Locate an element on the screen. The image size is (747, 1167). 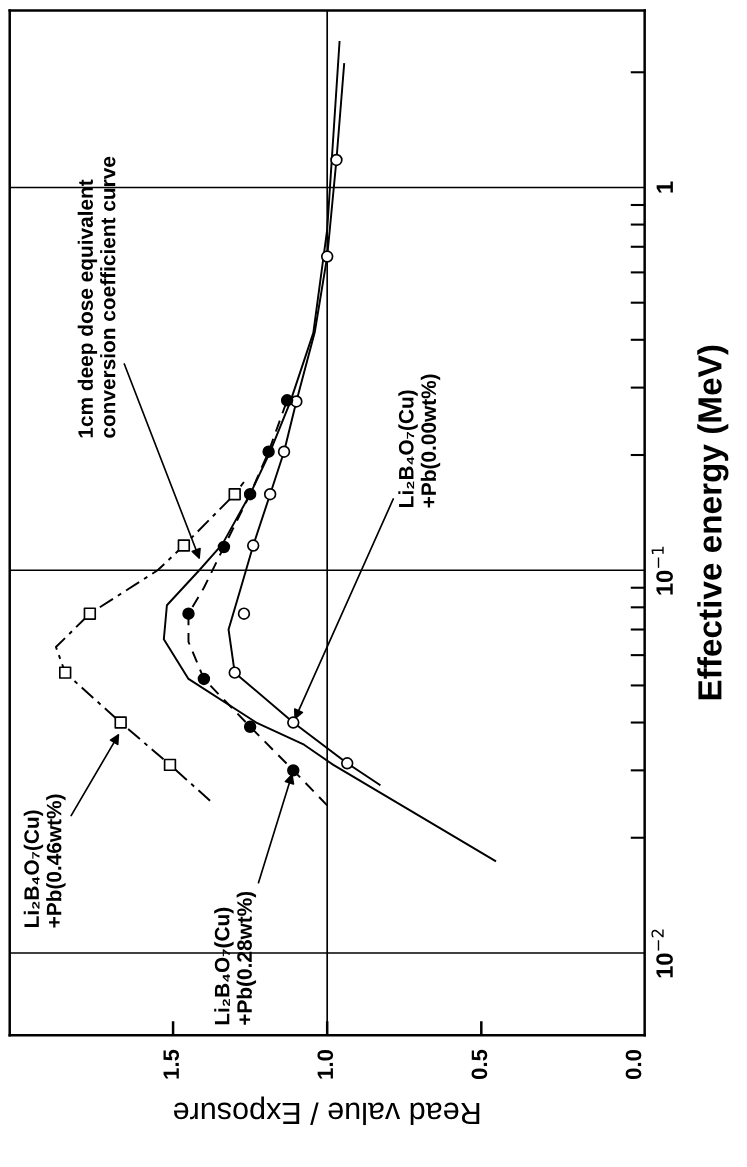
annotation: Li₂B₄O₇(Cu) +Pb(0.28wt%) is located at coordinates (235, 958).